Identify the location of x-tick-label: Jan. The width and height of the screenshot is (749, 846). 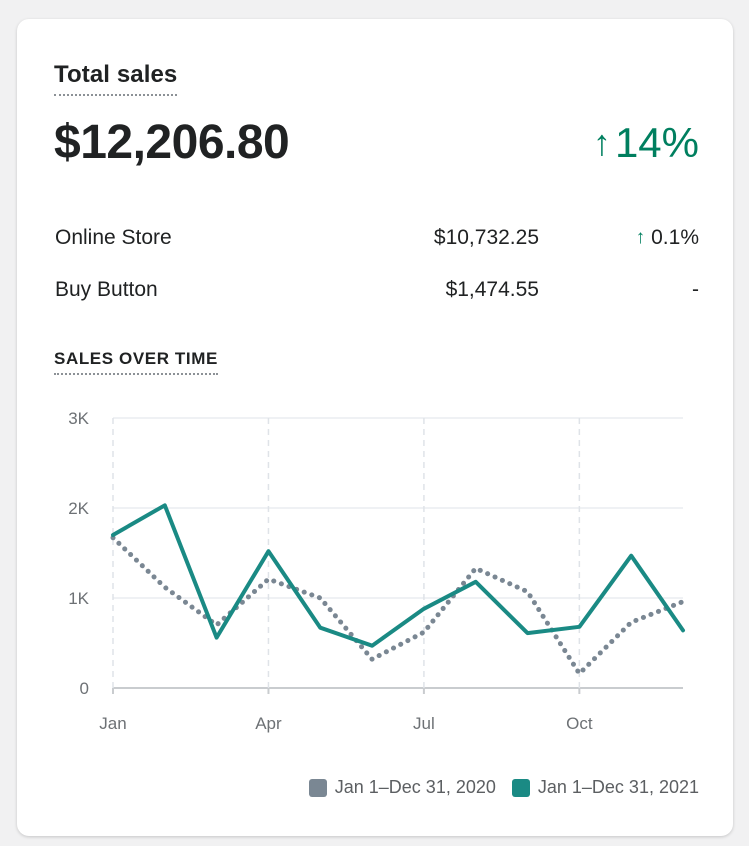
(112, 723).